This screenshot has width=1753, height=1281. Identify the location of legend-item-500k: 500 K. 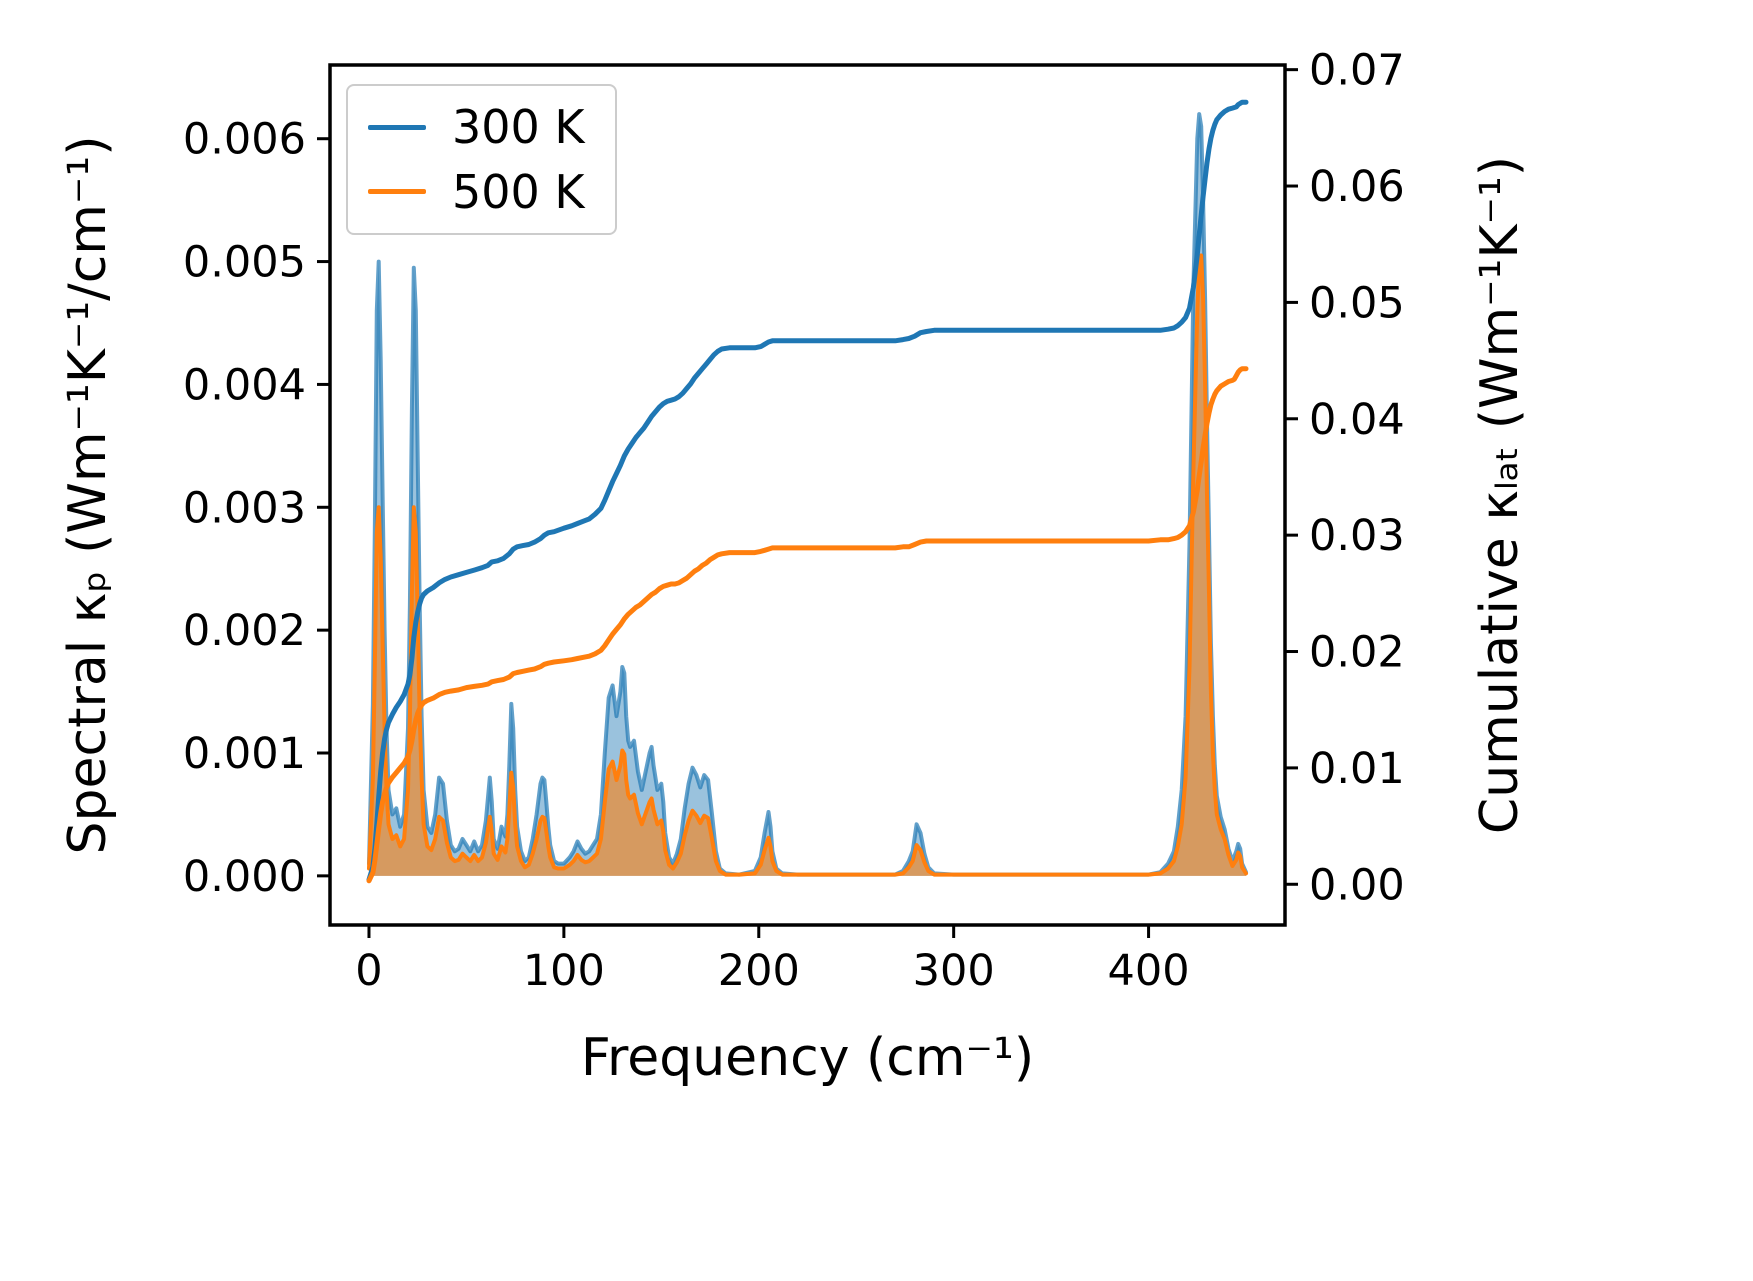
(476, 191).